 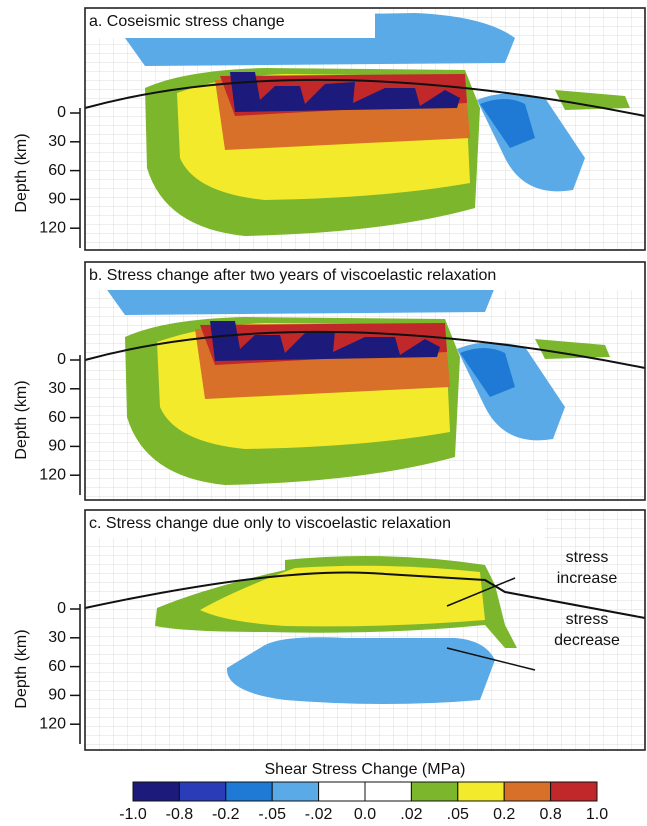 I want to click on colorbar-tick-label: -.02, so click(x=319, y=814).